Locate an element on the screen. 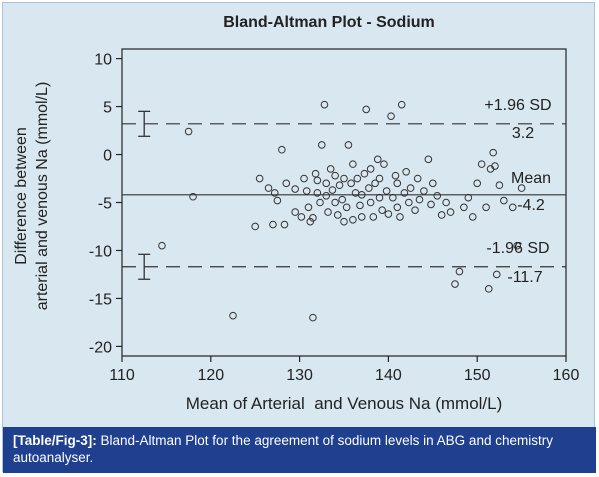 This screenshot has height=477, width=599. lower-limit-label: -1.96 SD is located at coordinates (517, 248).